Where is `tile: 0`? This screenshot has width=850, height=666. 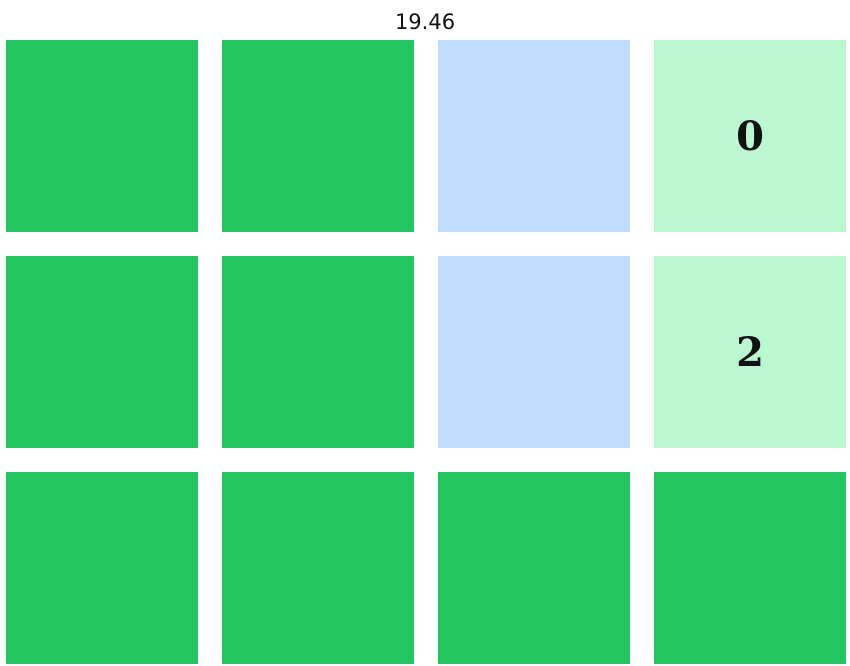 tile: 0 is located at coordinates (750, 136).